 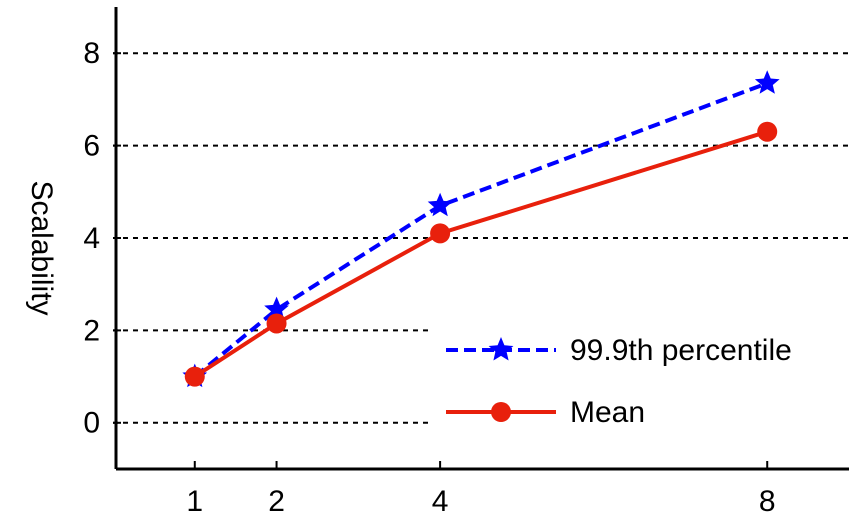 What do you see at coordinates (276, 501) in the screenshot?
I see `x-tick-label: 2` at bounding box center [276, 501].